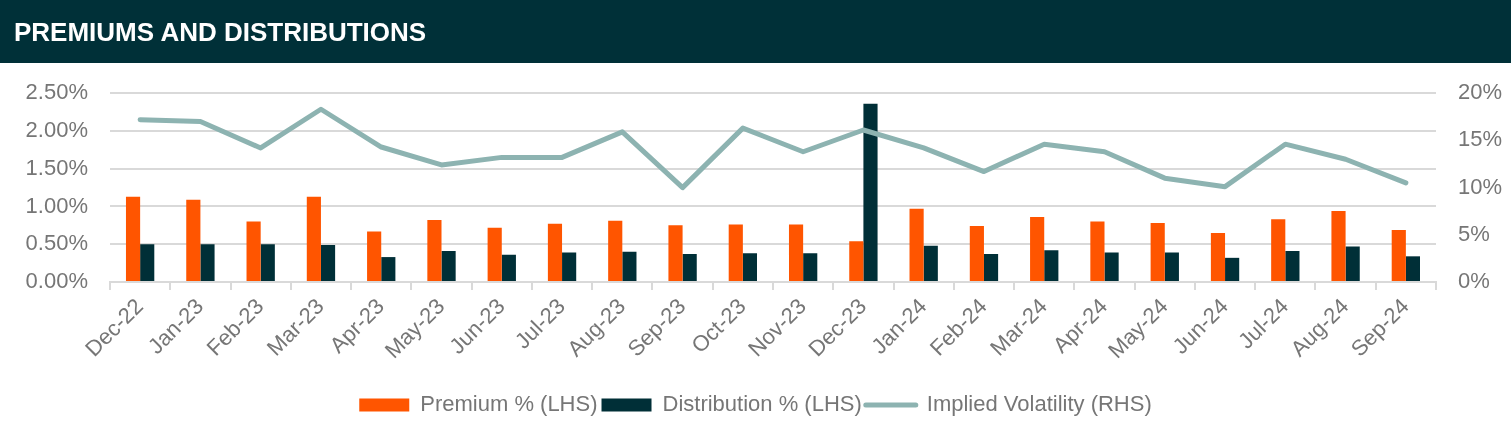 The width and height of the screenshot is (1511, 426). I want to click on y2-tick-label: 5%, so click(1474, 233).